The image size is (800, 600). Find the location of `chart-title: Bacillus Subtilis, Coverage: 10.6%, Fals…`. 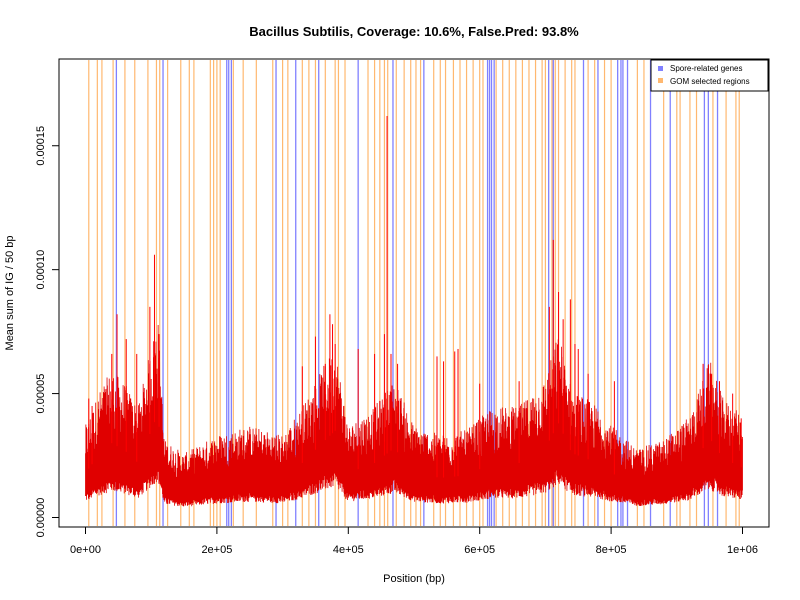

chart-title: Bacillus Subtilis, Coverage: 10.6%, Fals… is located at coordinates (414, 31).